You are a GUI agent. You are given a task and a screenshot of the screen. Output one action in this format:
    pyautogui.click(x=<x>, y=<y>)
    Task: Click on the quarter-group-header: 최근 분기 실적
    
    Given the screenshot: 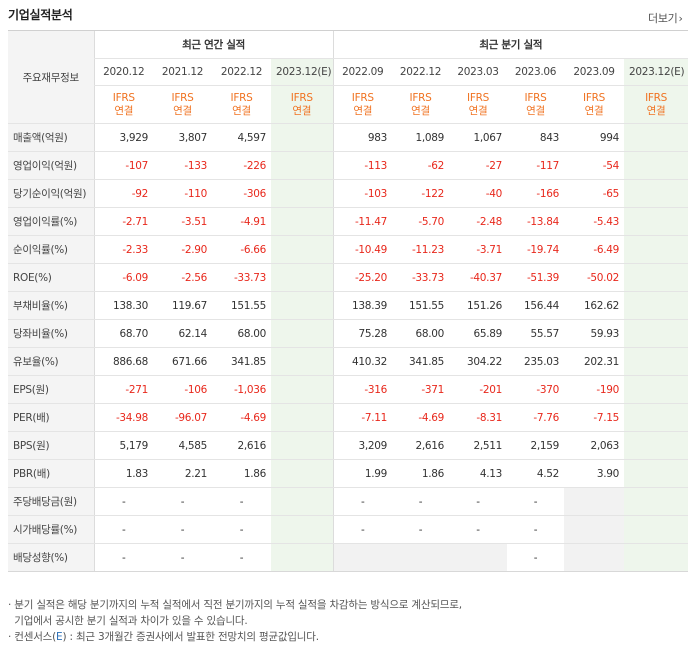 What is the action you would take?
    pyautogui.click(x=510, y=44)
    